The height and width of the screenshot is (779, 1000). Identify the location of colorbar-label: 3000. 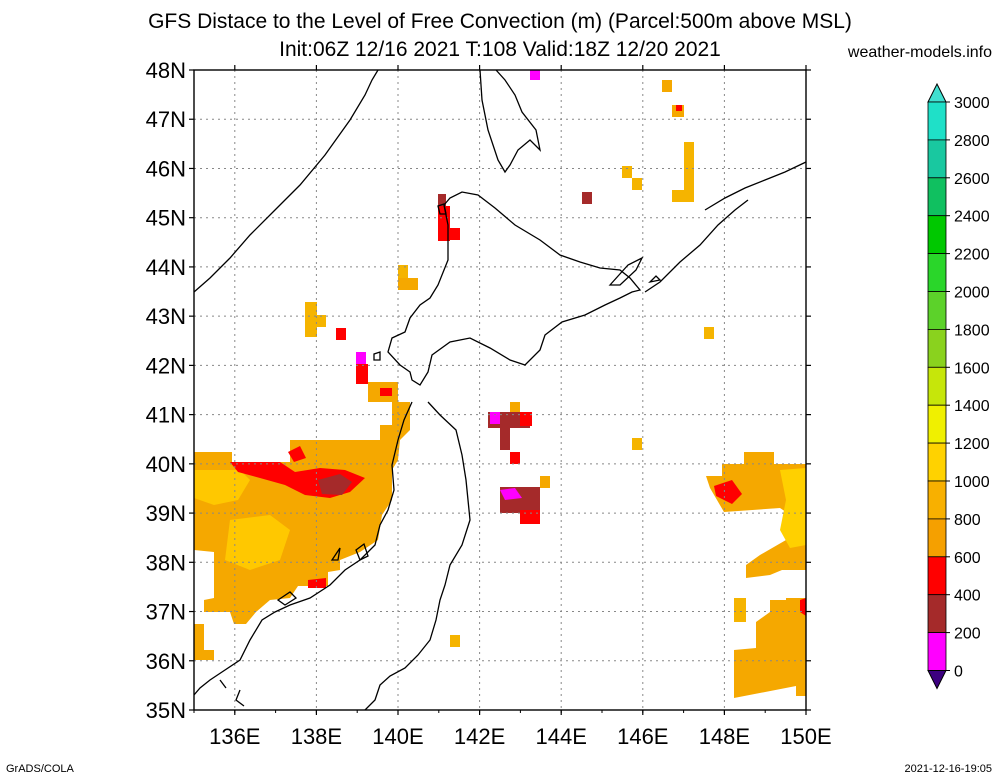
(972, 103).